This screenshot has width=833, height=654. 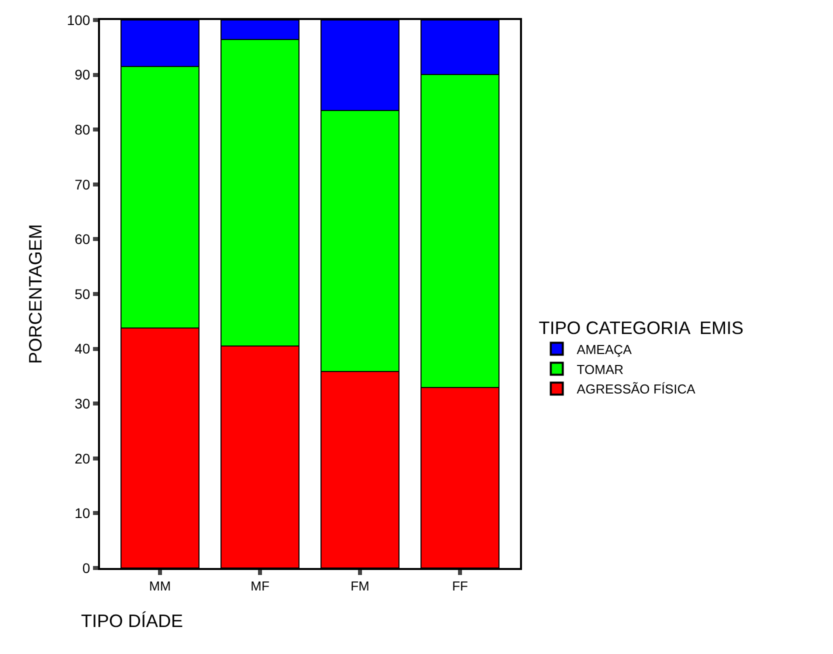 I want to click on legend-label: AMEAÇA, so click(x=604, y=349).